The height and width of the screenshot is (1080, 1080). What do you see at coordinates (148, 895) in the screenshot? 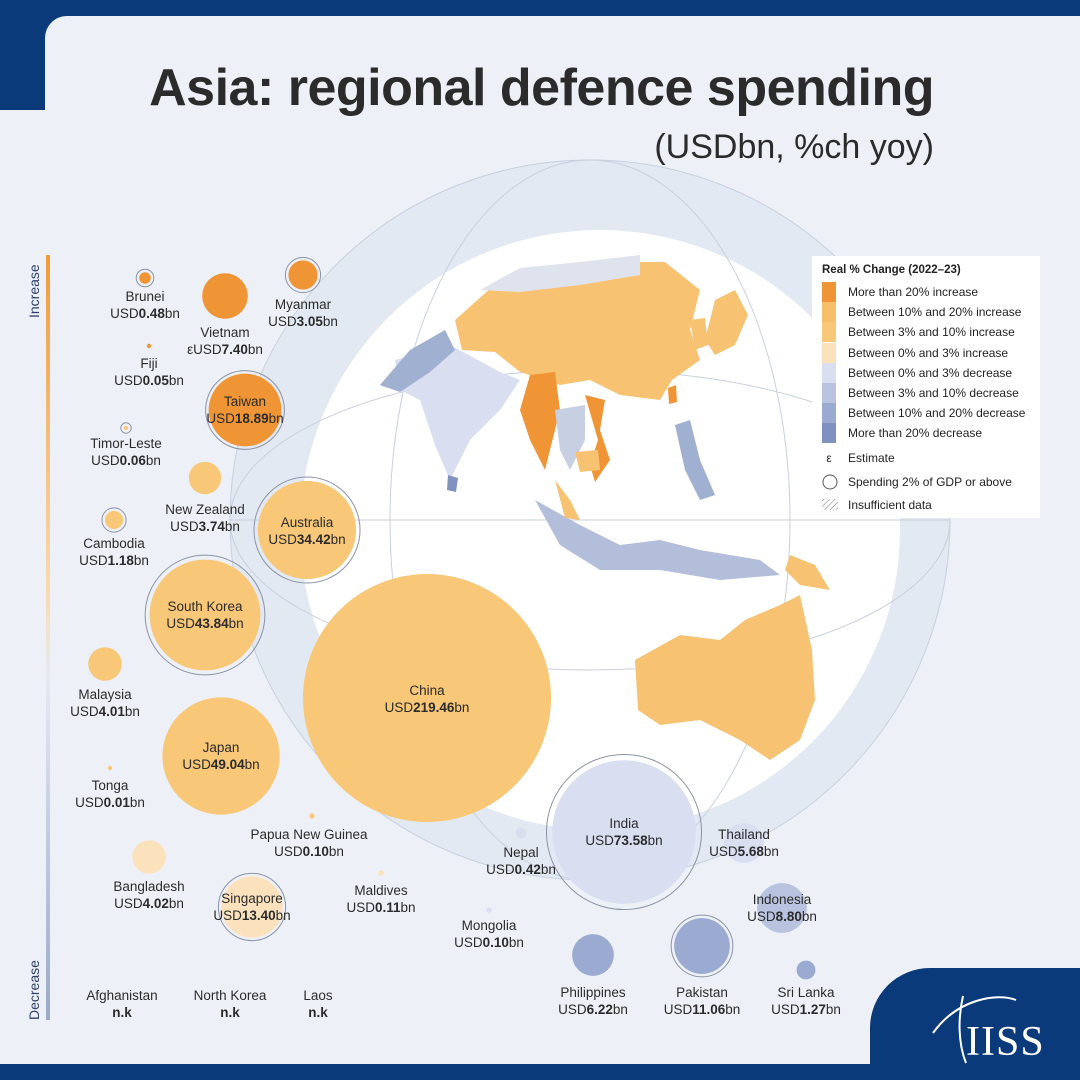
I see `bubble-label-bangladesh: Bangladesh USD4.02bn` at bounding box center [148, 895].